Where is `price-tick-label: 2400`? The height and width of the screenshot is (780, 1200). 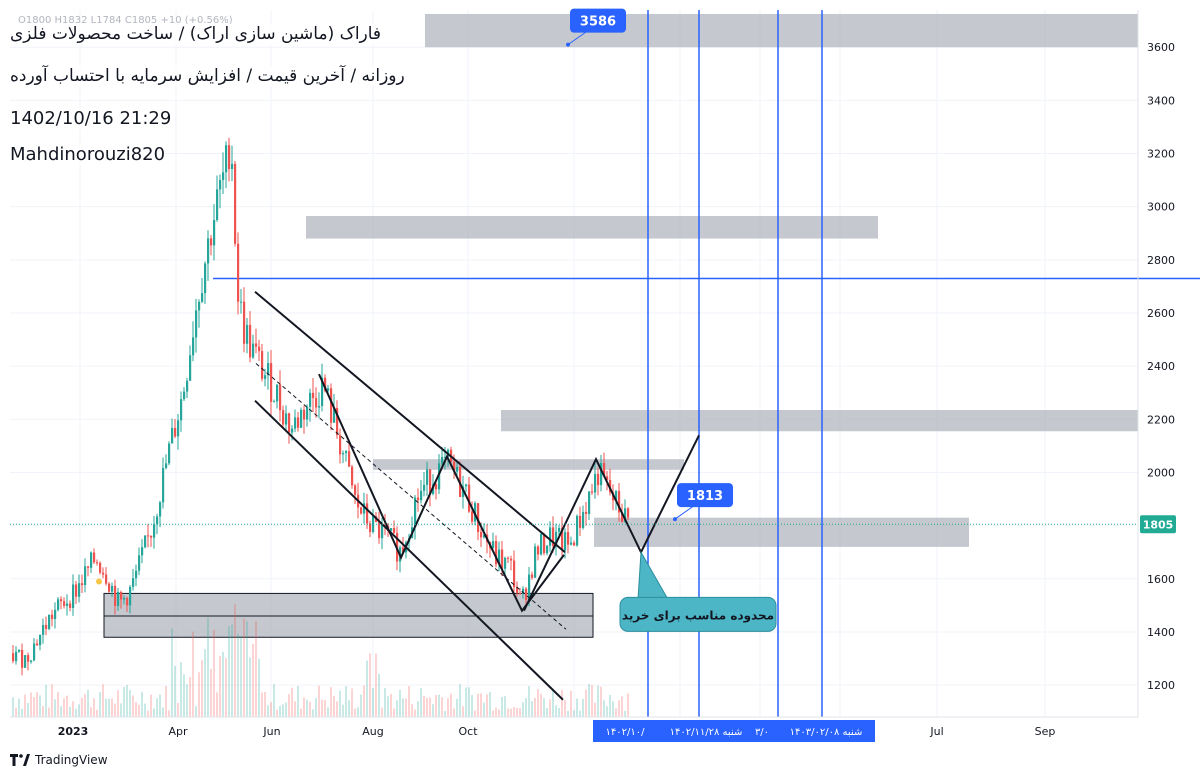
price-tick-label: 2400 is located at coordinates (1161, 366).